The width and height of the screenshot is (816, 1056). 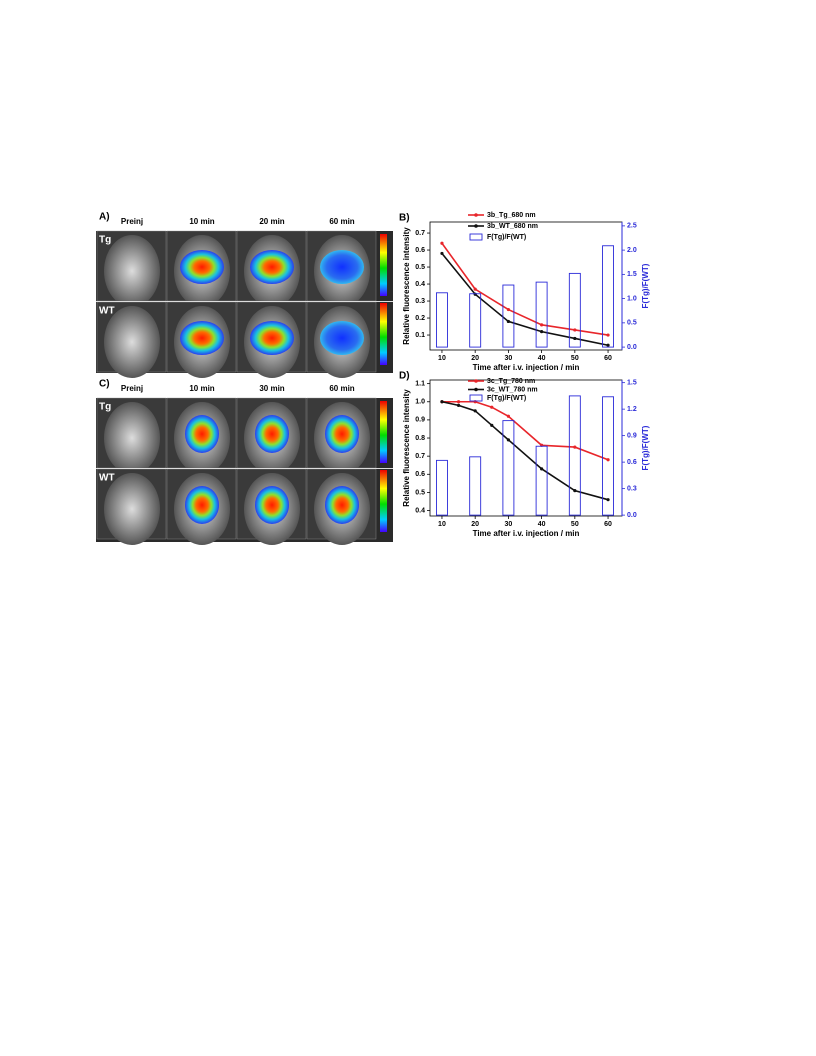 What do you see at coordinates (420, 402) in the screenshot?
I see `y-tick-label: 1.0` at bounding box center [420, 402].